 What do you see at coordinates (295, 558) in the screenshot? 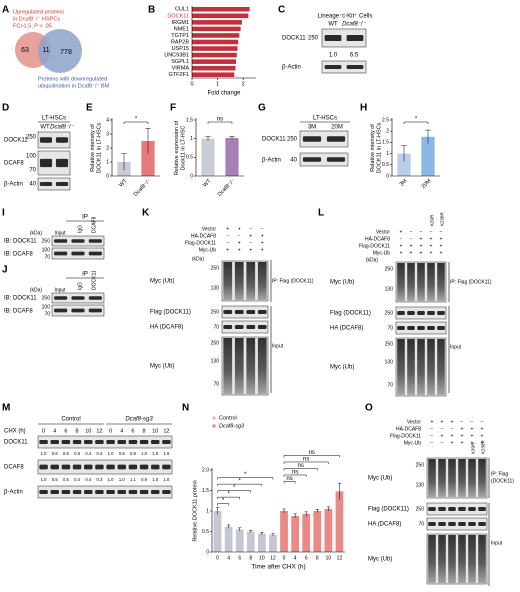
I see `x-tick-label: 4` at bounding box center [295, 558].